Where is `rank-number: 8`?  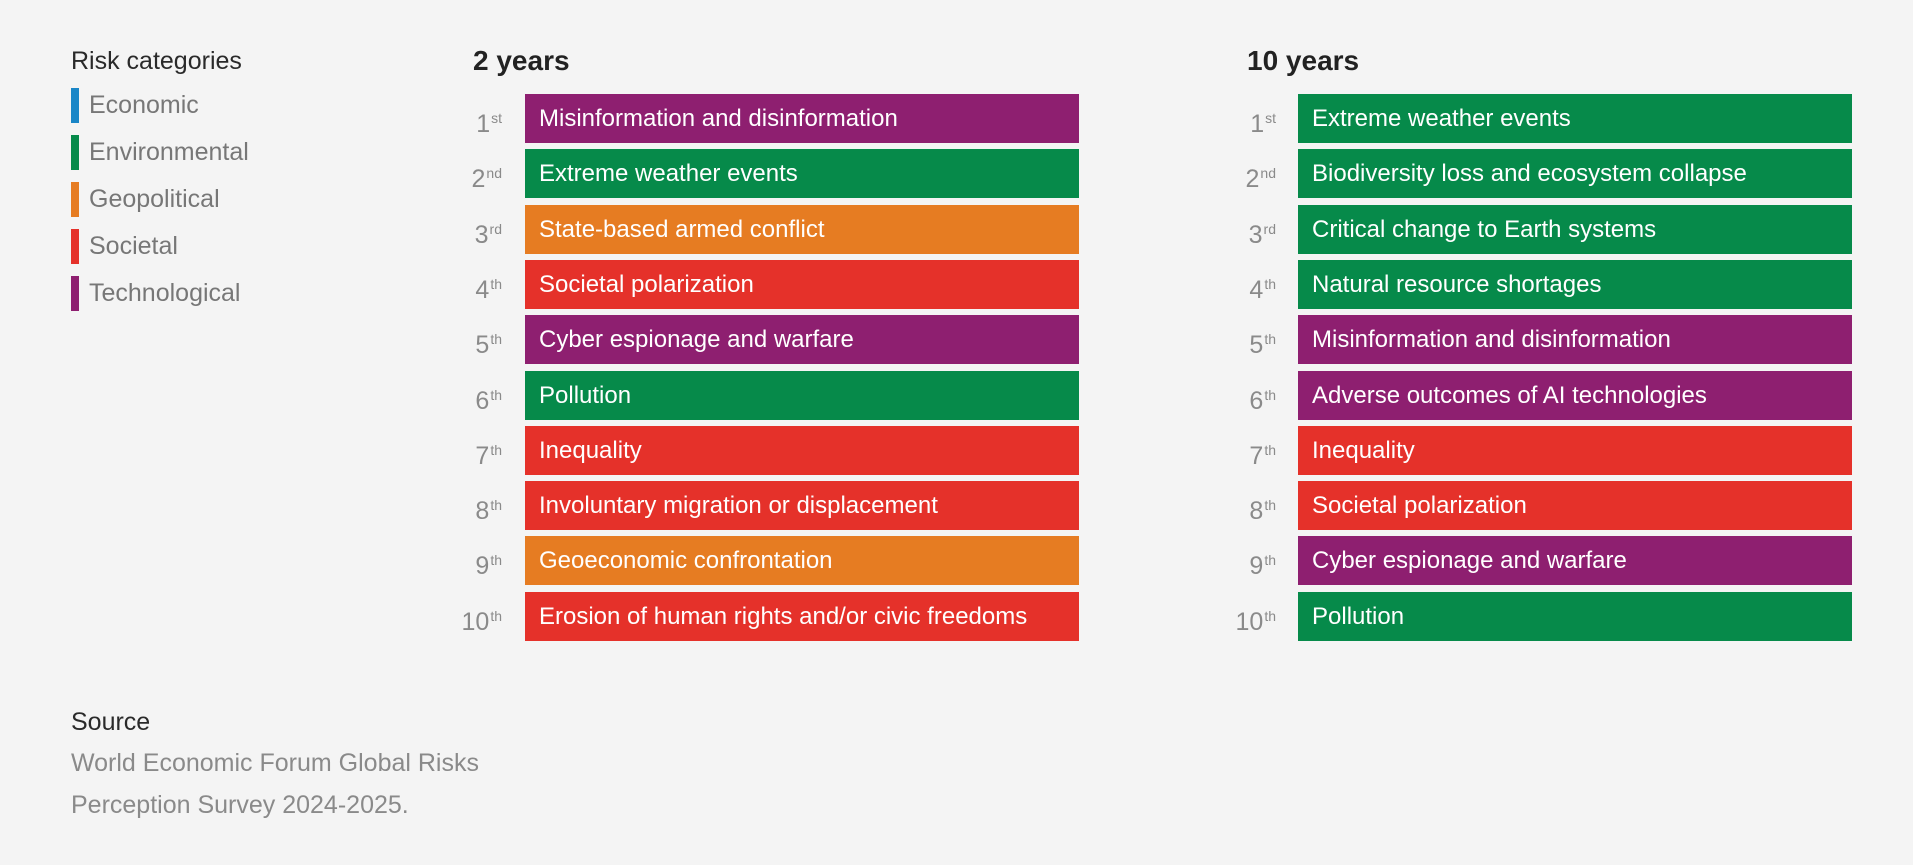 rank-number: 8 is located at coordinates (1256, 511).